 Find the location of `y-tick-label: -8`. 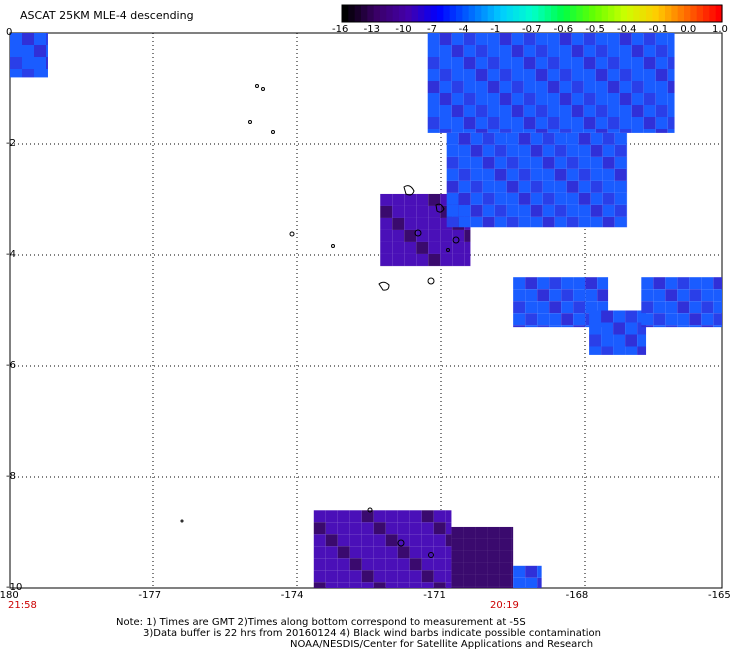

y-tick-label: -8 is located at coordinates (11, 476).